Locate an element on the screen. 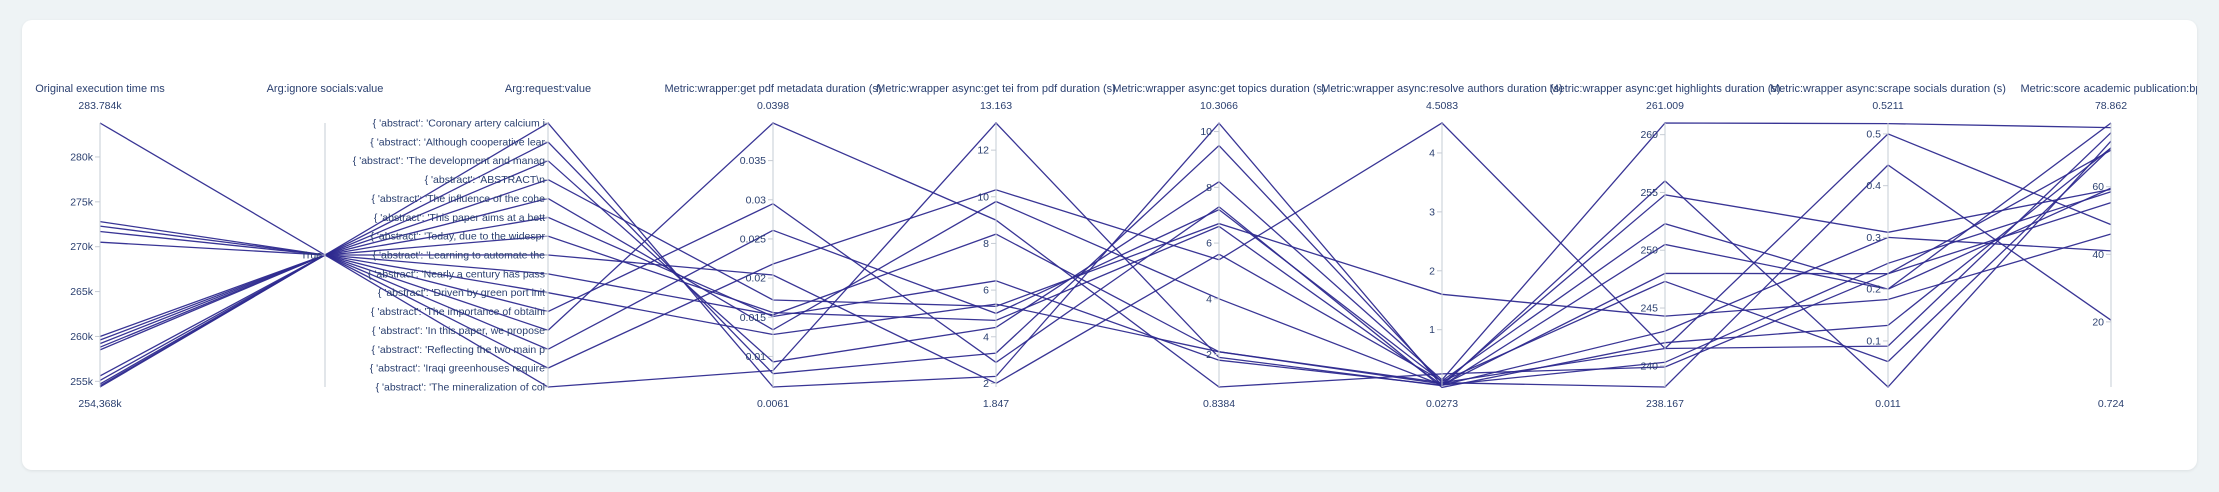 The height and width of the screenshot is (492, 2219). category-label-request-13: { 'abstract': 'Iraqi greenhouses require is located at coordinates (457, 369).